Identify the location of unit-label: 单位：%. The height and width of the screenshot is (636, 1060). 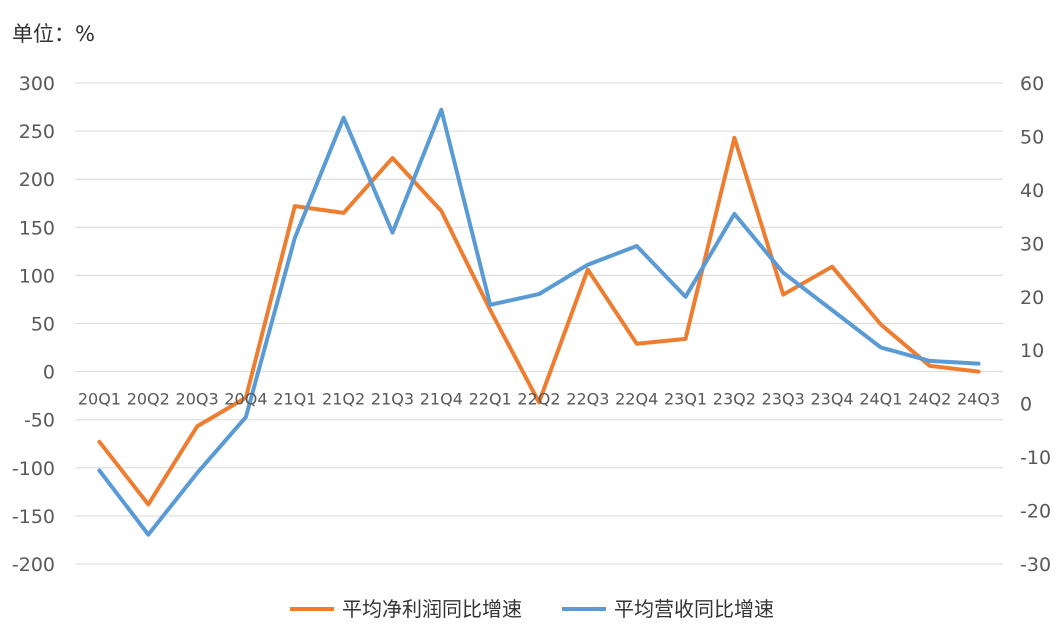
(53, 34).